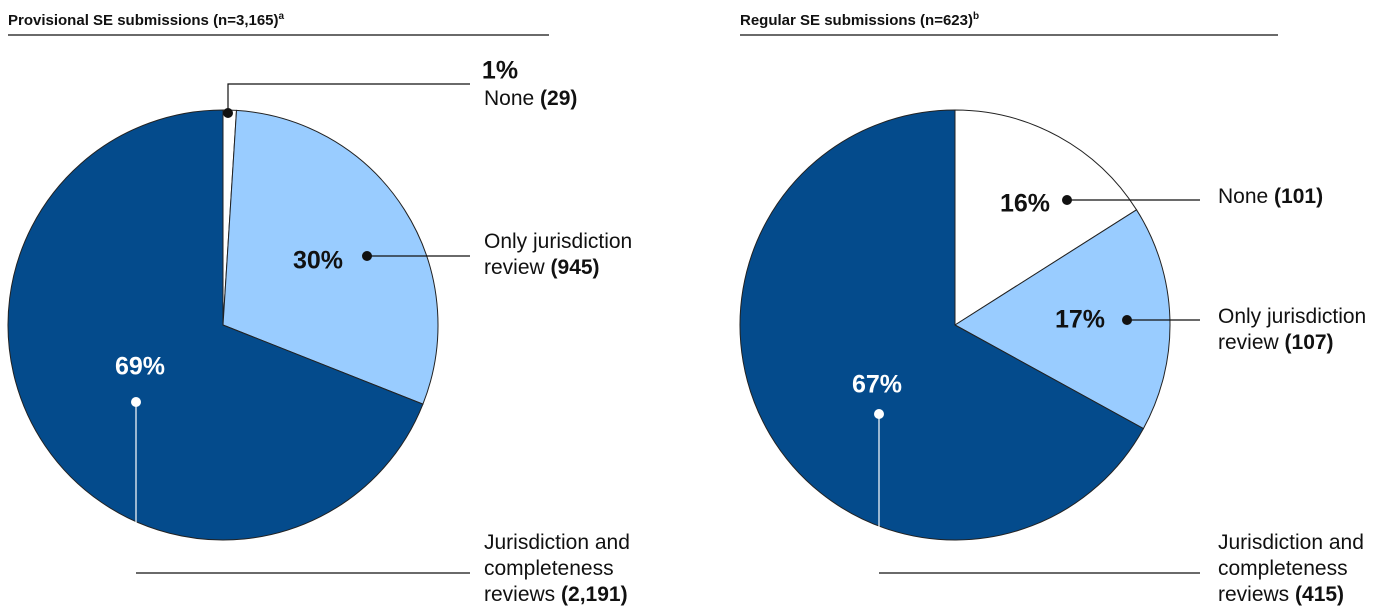 Image resolution: width=1397 pixels, height=612 pixels. I want to click on category-count: (945), so click(575, 267).